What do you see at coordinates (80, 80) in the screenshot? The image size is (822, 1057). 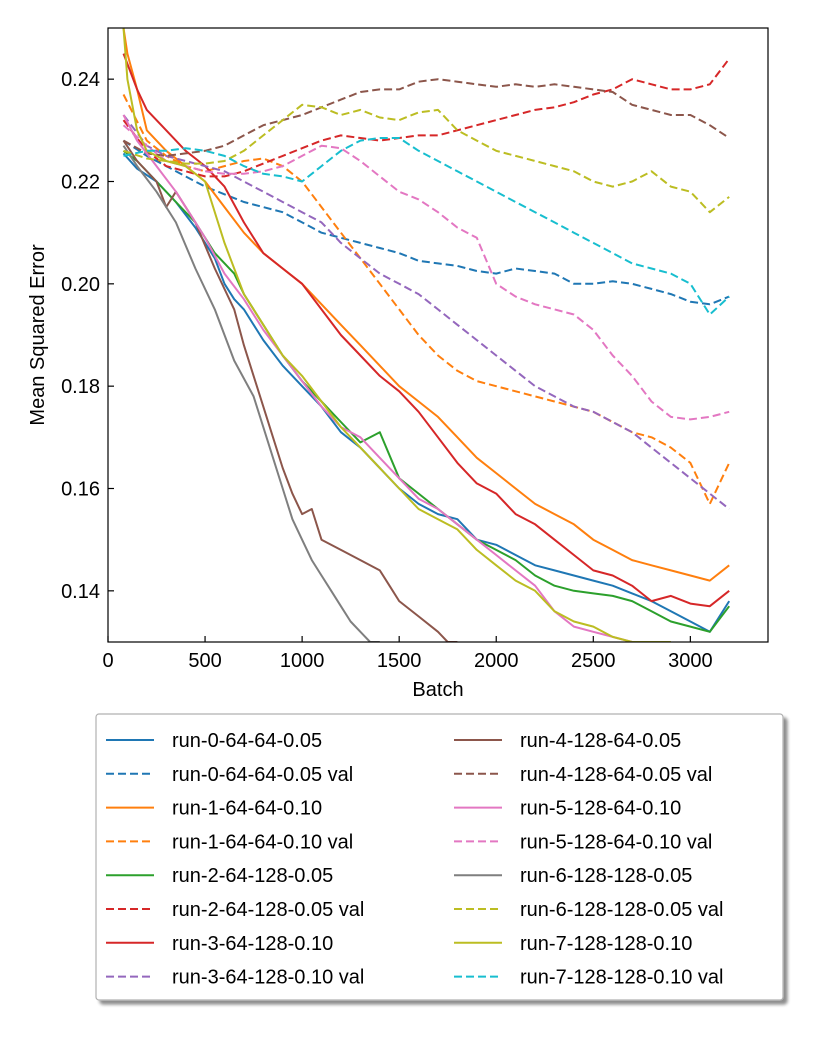 I see `y-tick-label: 0.24` at bounding box center [80, 80].